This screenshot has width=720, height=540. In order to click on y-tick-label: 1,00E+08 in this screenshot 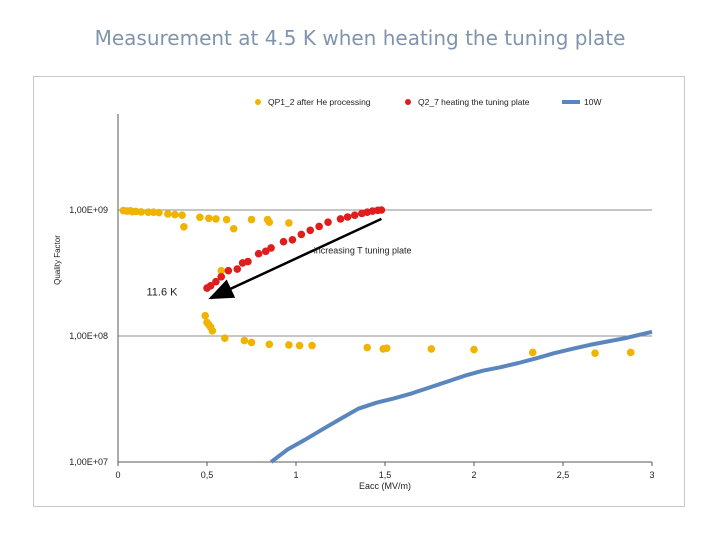, I will do `click(88, 336)`.